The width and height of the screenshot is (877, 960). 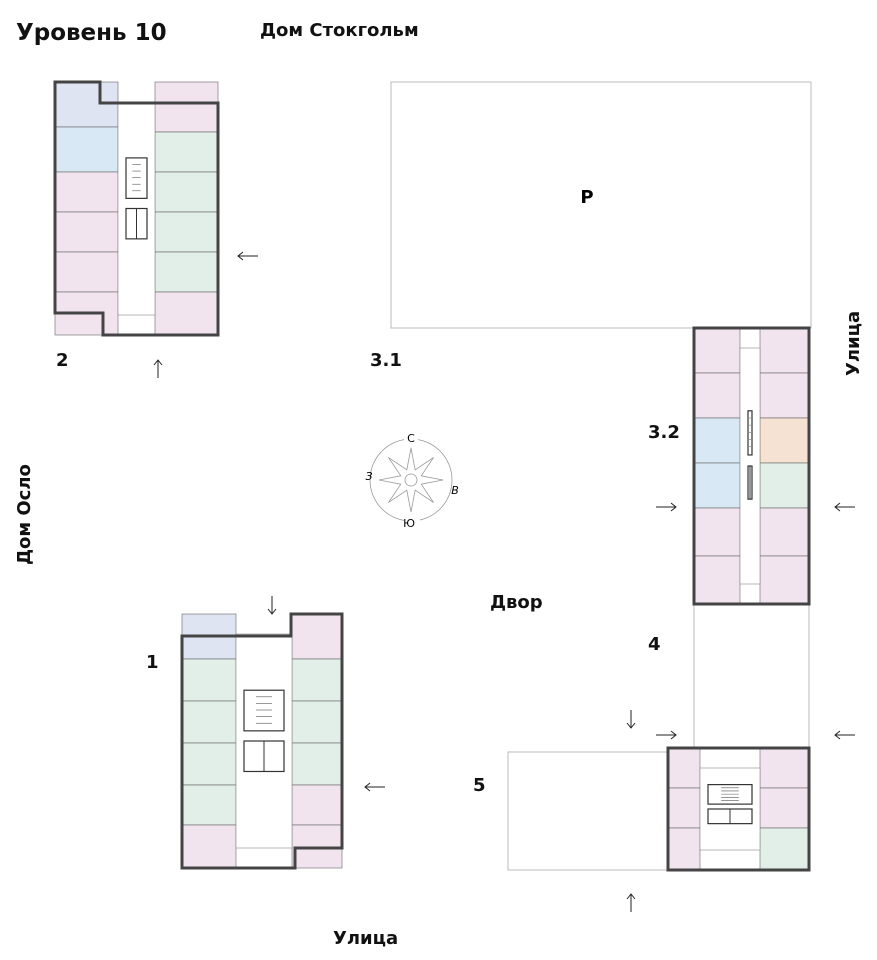 I want to click on compass-circle, so click(x=411, y=480).